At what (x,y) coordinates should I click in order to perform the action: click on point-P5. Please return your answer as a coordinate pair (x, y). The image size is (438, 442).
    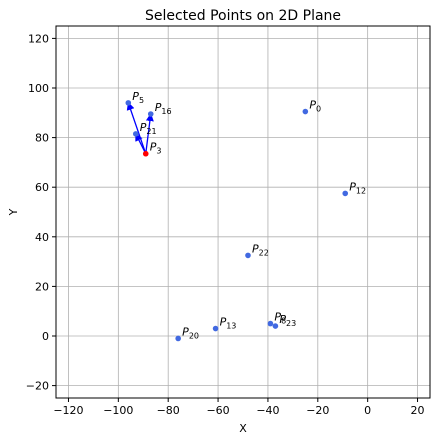
    Looking at the image, I should click on (128, 103).